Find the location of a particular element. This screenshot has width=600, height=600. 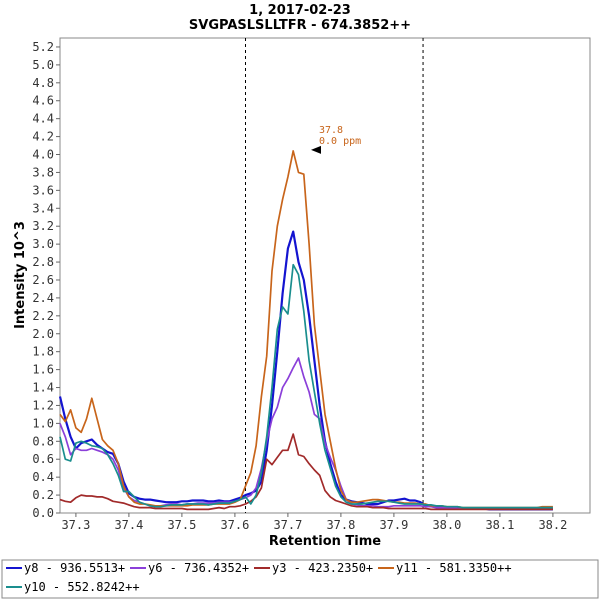

x-tick-label: 37.5 is located at coordinates (181, 525).